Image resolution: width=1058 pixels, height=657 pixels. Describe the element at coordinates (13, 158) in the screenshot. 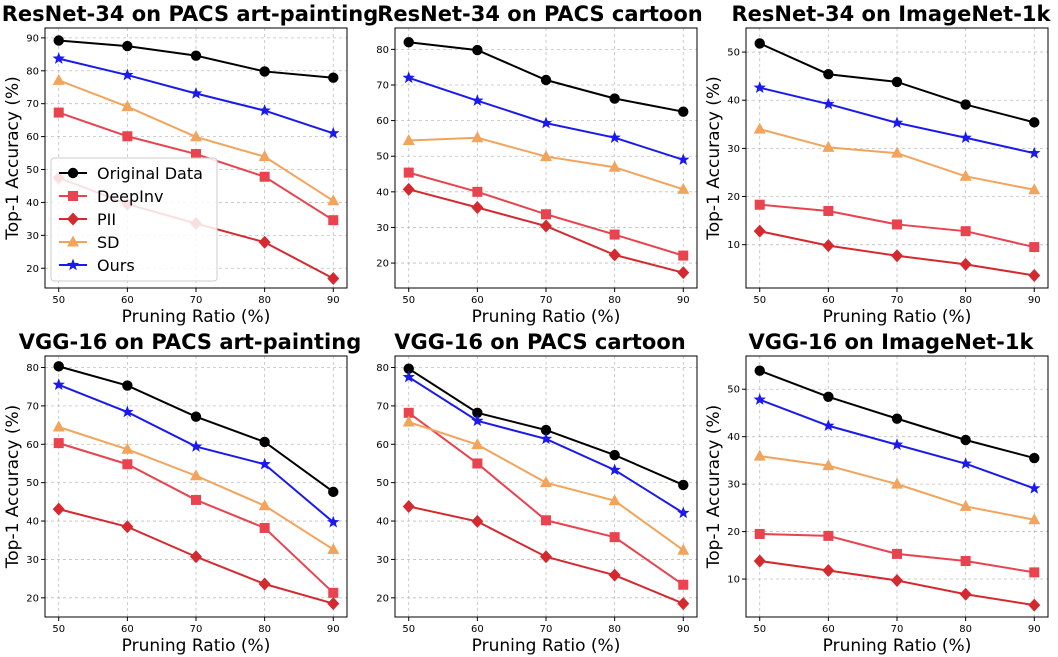

I see `y-axis-label: Top-1 Accuracy (%)` at that location.